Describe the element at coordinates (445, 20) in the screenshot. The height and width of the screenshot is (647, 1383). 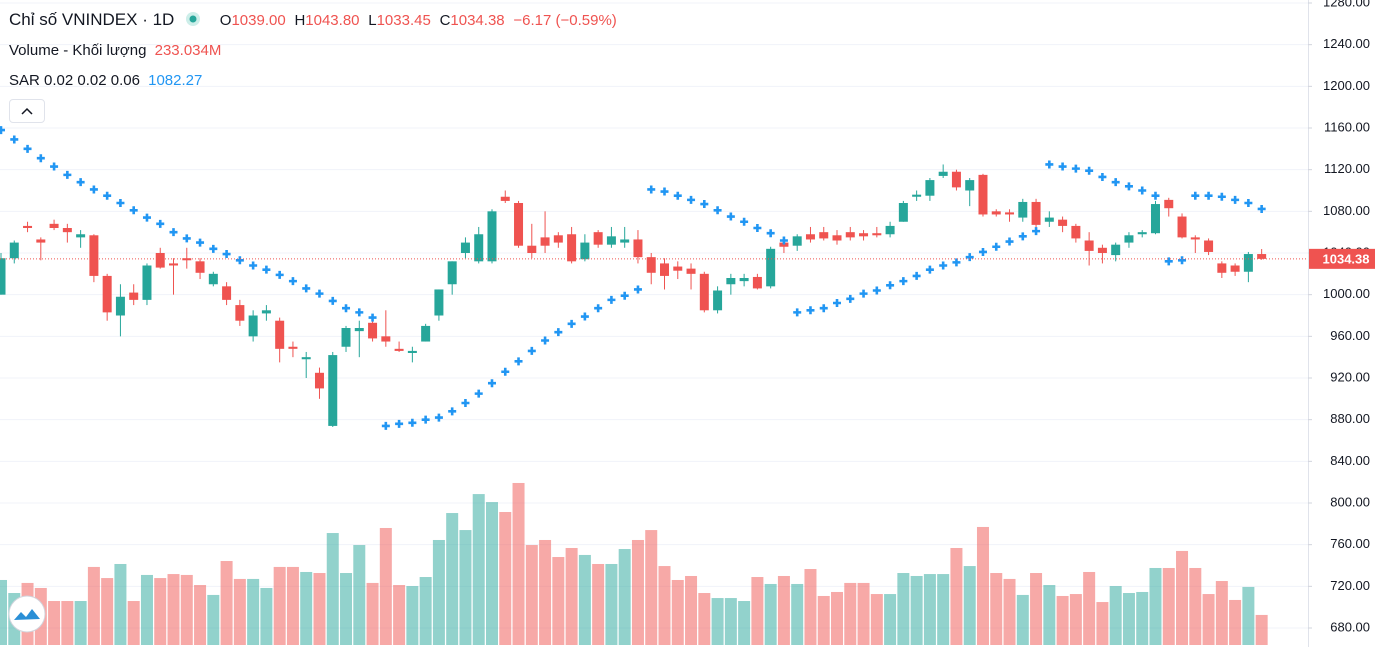
I see `c-key: C` at that location.